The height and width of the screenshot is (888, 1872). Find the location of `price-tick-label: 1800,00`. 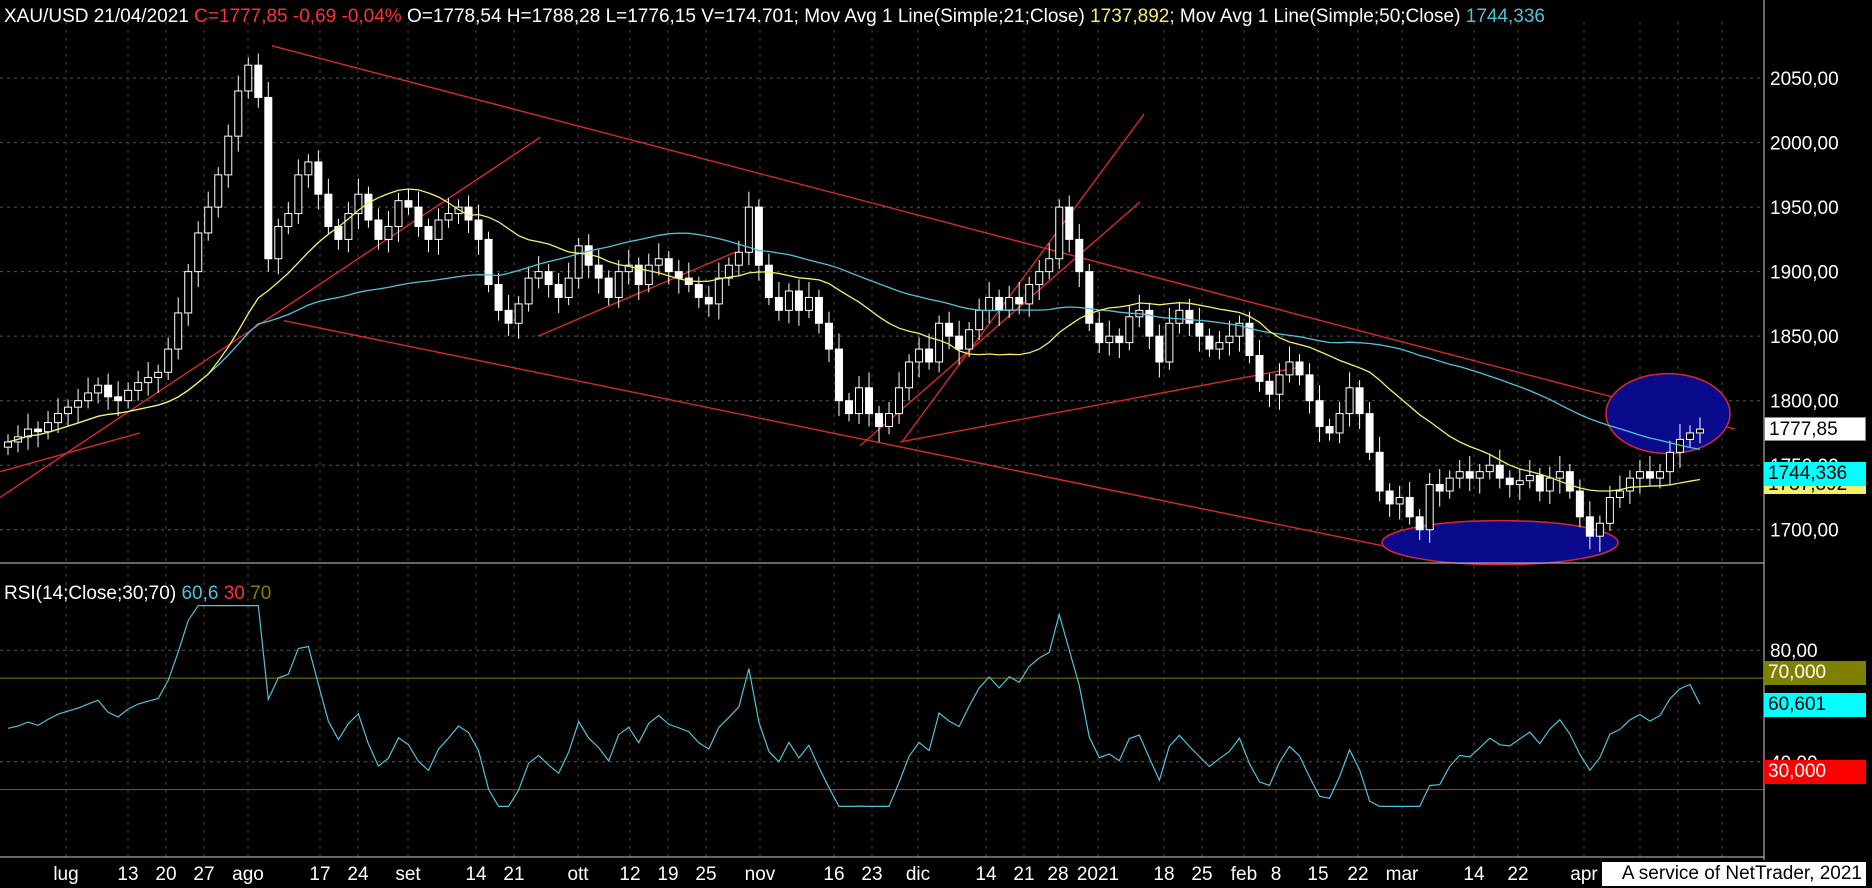

price-tick-label: 1800,00 is located at coordinates (1804, 402).